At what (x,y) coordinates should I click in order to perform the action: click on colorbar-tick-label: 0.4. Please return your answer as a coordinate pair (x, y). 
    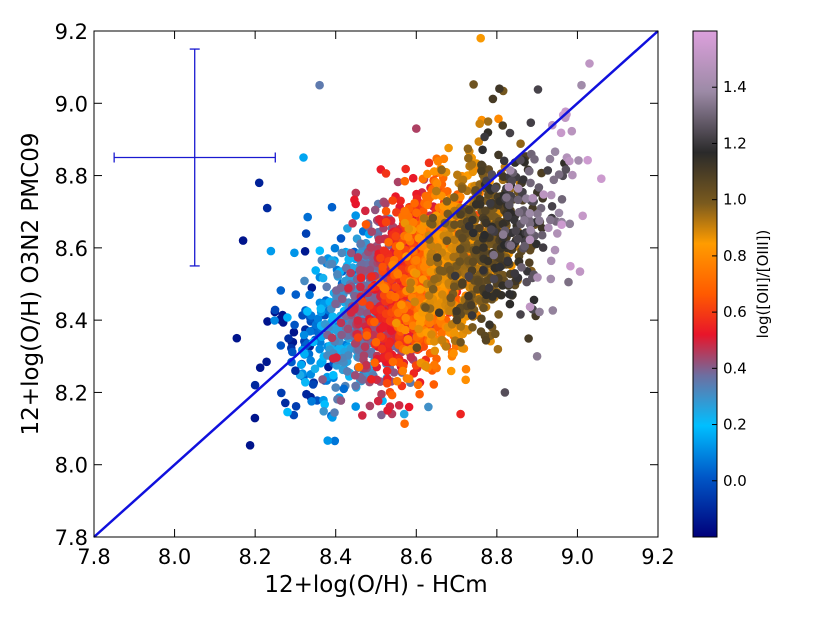
    Looking at the image, I should click on (735, 368).